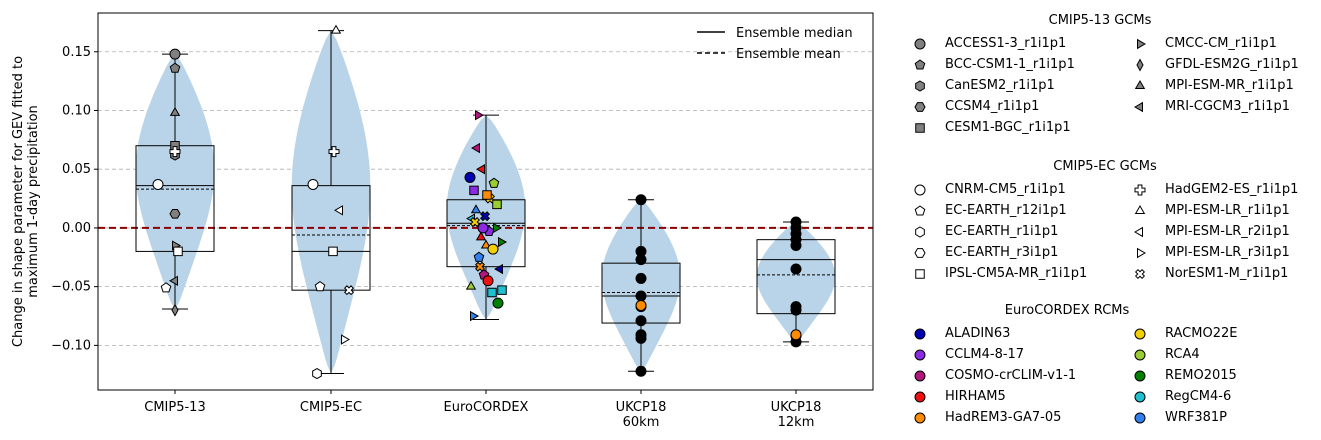 The width and height of the screenshot is (1321, 440). Describe the element at coordinates (1227, 107) in the screenshot. I see `legend-item-label: MRI-CGCM3_r1i1p1` at that location.